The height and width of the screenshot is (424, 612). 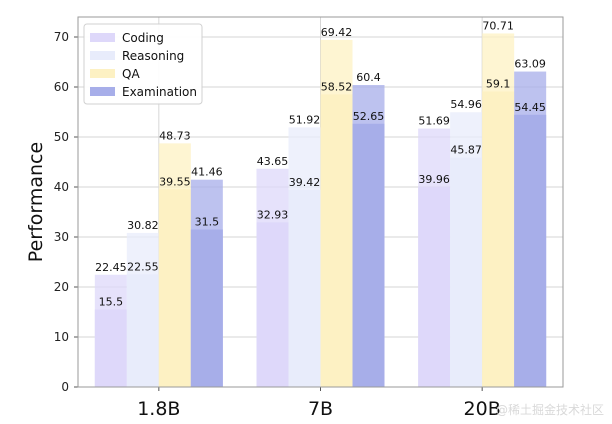 I want to click on legend-label: Examination, so click(x=159, y=92).